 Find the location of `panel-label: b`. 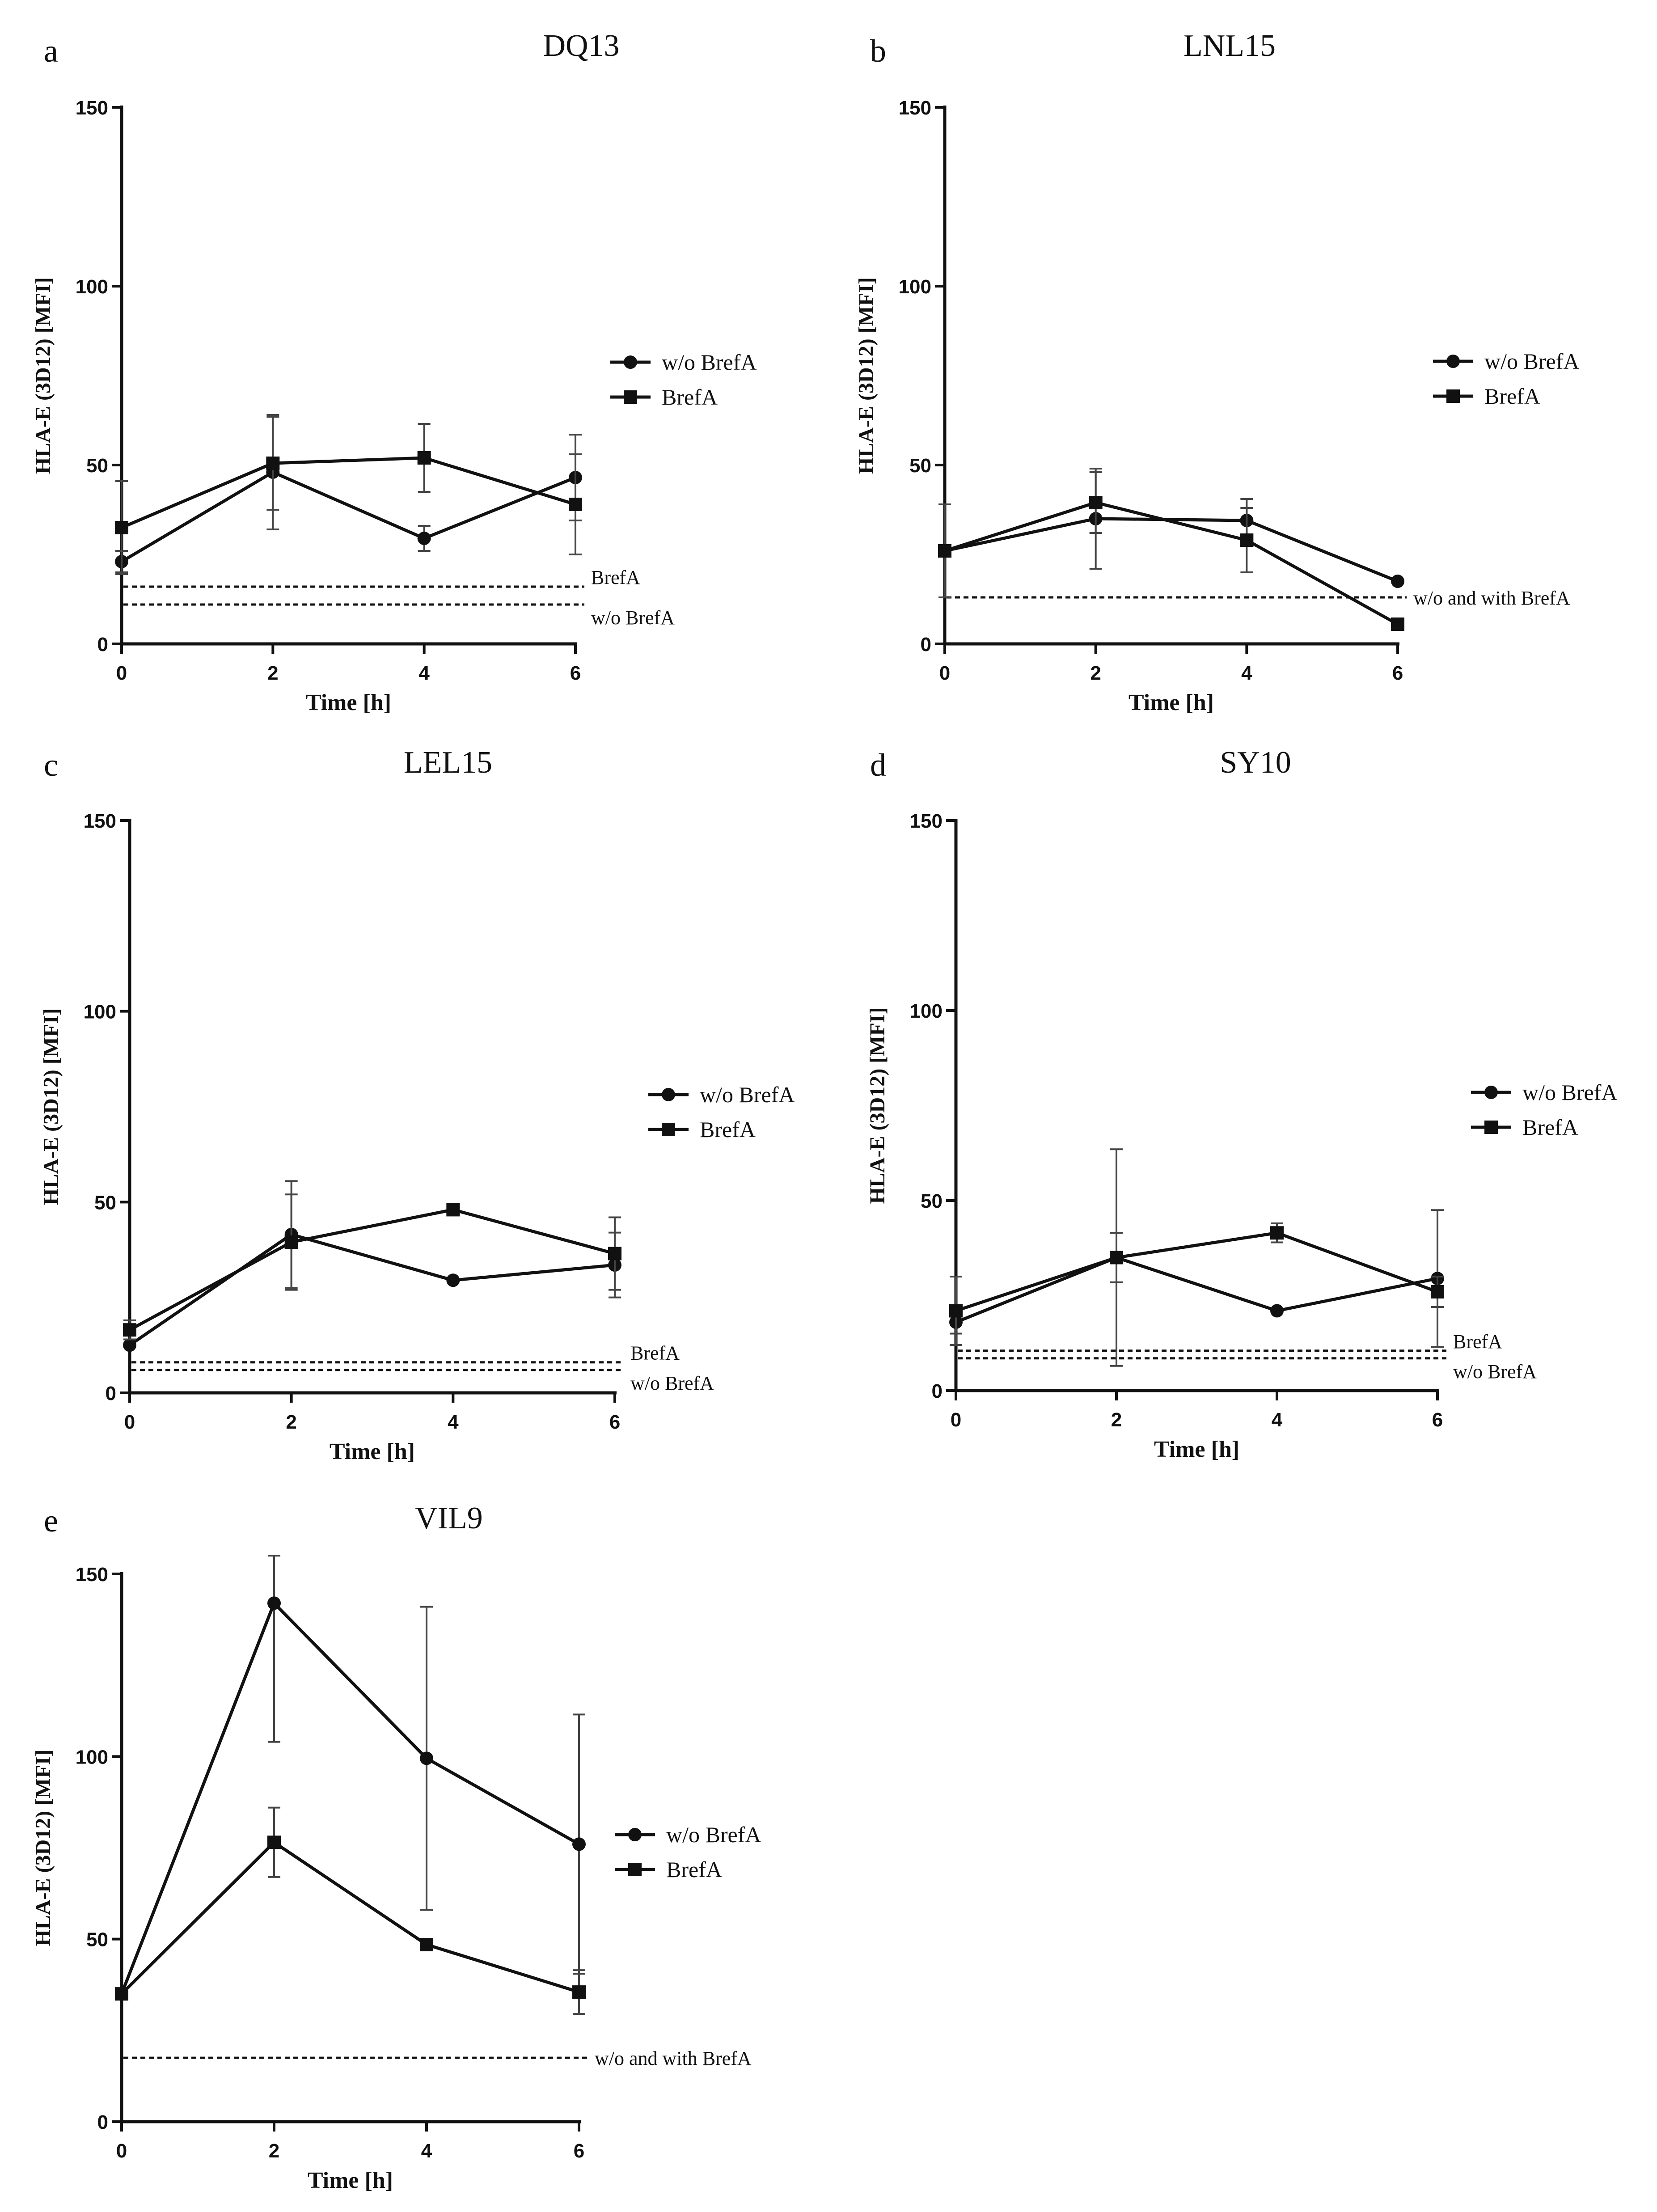

panel-label: b is located at coordinates (878, 51).